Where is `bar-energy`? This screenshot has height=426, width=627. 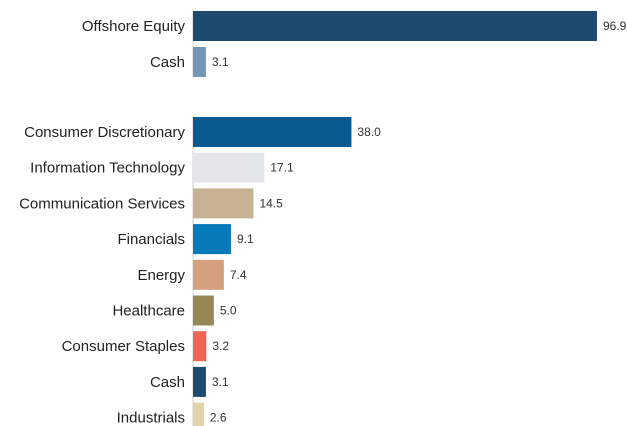
bar-energy is located at coordinates (208, 274).